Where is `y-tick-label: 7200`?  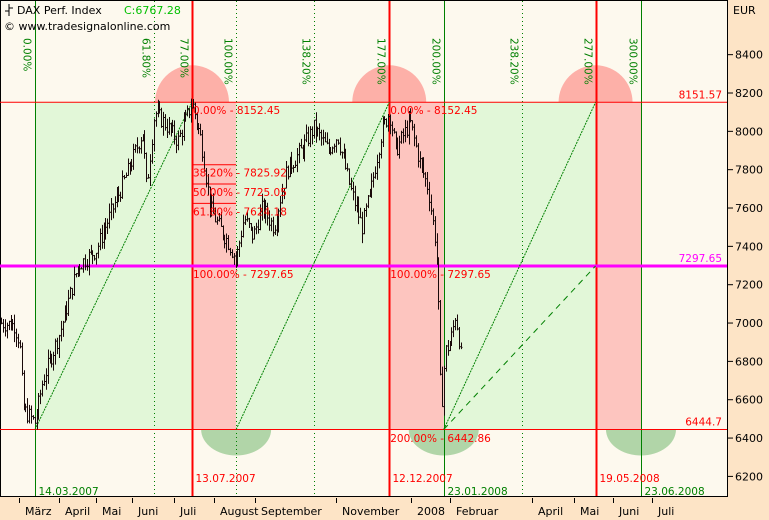
y-tick-label: 7200 is located at coordinates (749, 285).